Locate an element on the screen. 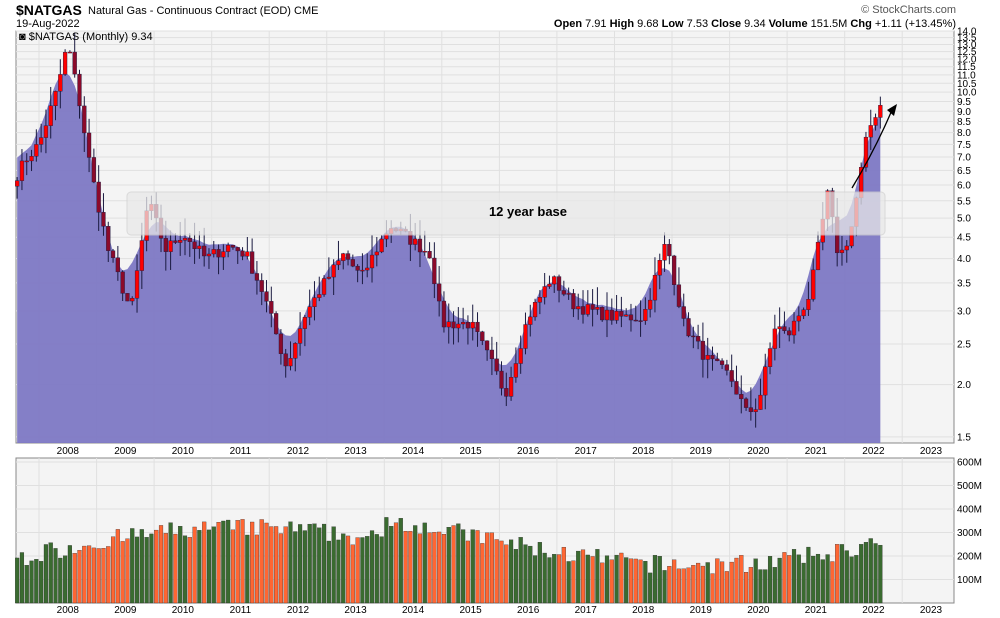 The width and height of the screenshot is (1000, 618). year-tick-label: 2015 is located at coordinates (470, 451).